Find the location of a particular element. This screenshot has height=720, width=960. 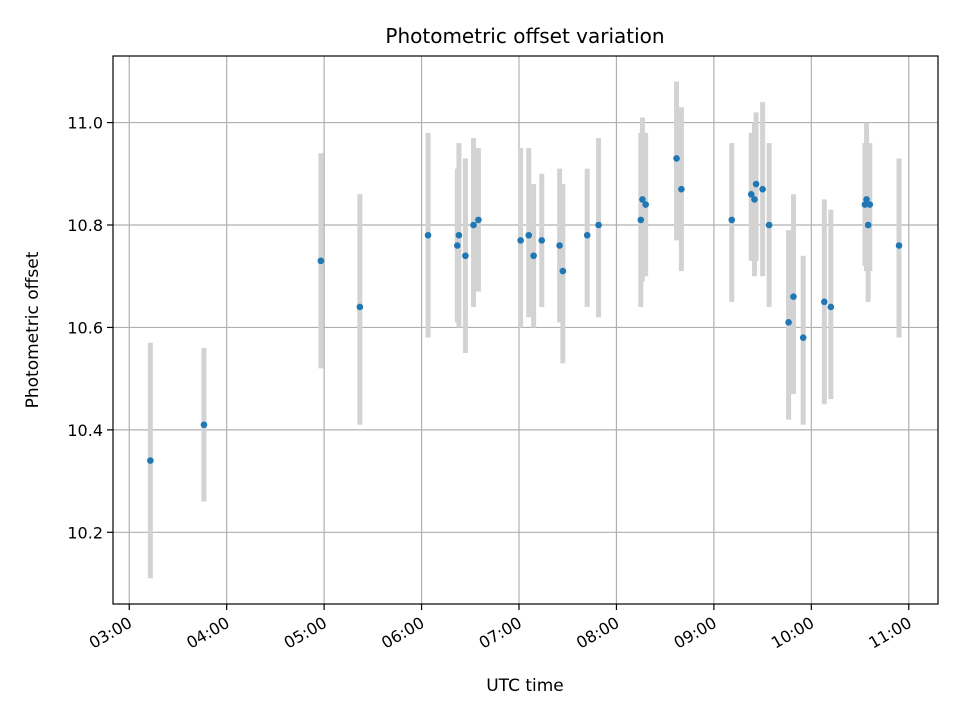

x-tick-label: 11:00 is located at coordinates (889, 633).